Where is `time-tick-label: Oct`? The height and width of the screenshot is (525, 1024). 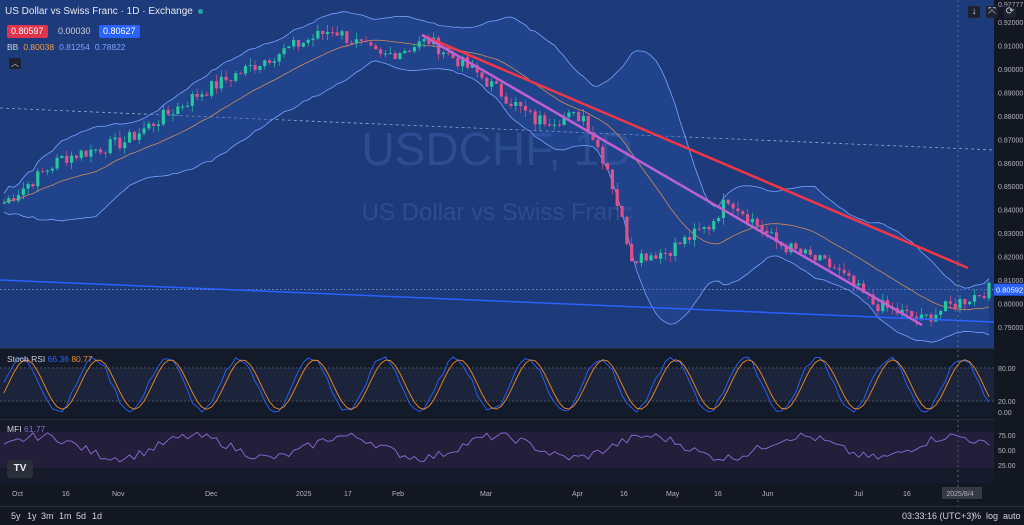
time-tick-label: Oct is located at coordinates (17, 494).